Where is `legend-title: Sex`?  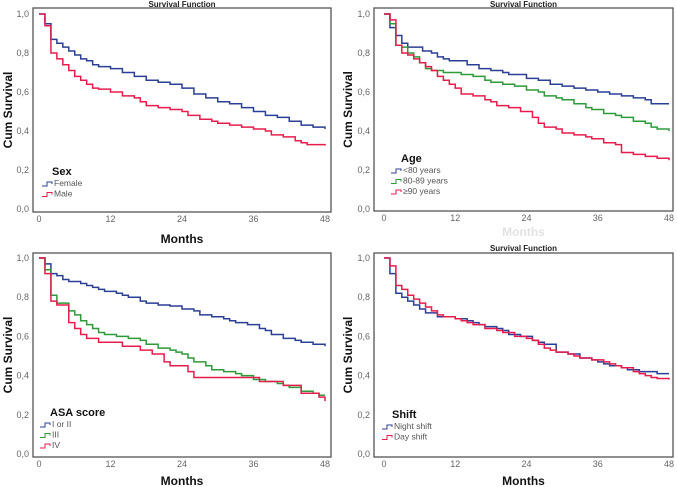 legend-title: Sex is located at coordinates (62, 172).